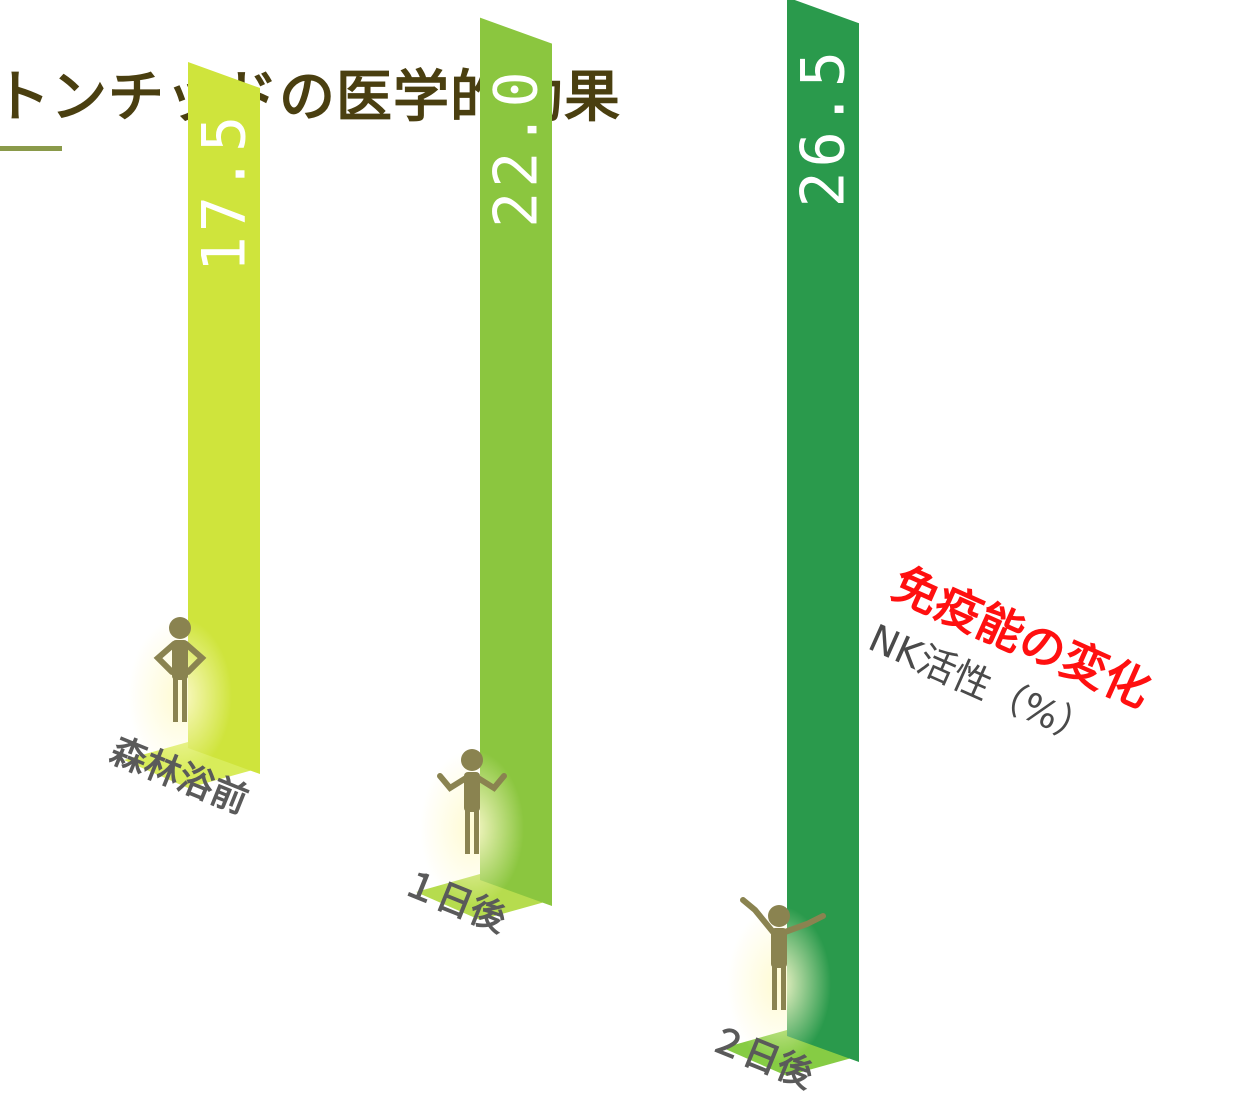 Image resolution: width=1249 pixels, height=1110 pixels. I want to click on person-cheering-icon, so click(783, 953).